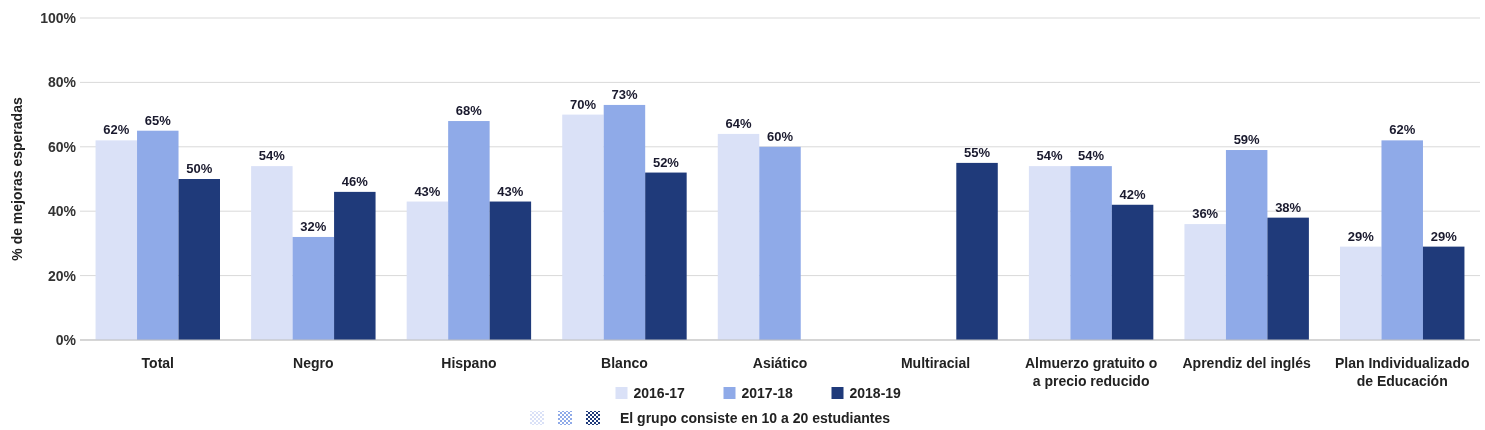 Image resolution: width=1485 pixels, height=430 pixels. Describe the element at coordinates (780, 136) in the screenshot. I see `data-label: 60%` at that location.